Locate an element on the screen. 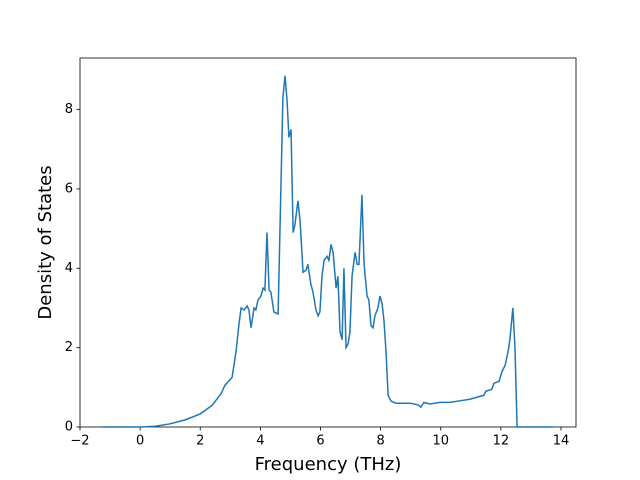 This screenshot has height=480, width=640. x-tick-label: 6 is located at coordinates (320, 441).